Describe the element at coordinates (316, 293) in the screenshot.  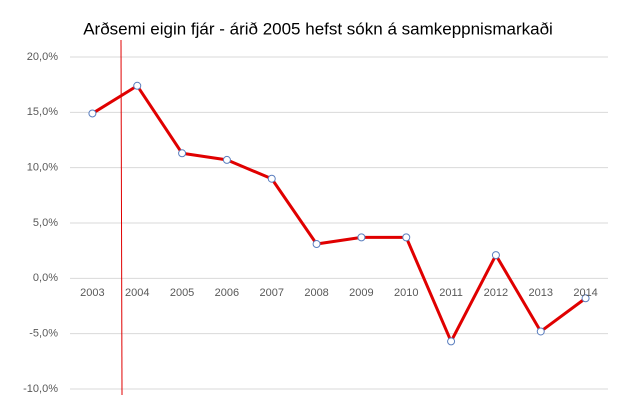
I see `x-tick-label: 2008` at that location.